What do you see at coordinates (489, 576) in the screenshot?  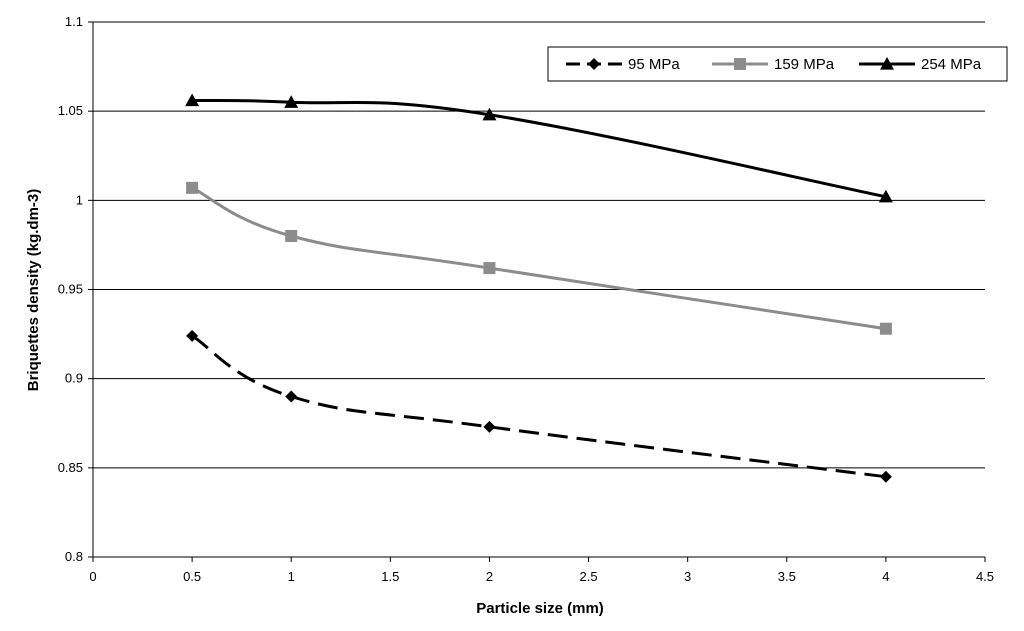 I see `x-tick-label: 2` at bounding box center [489, 576].